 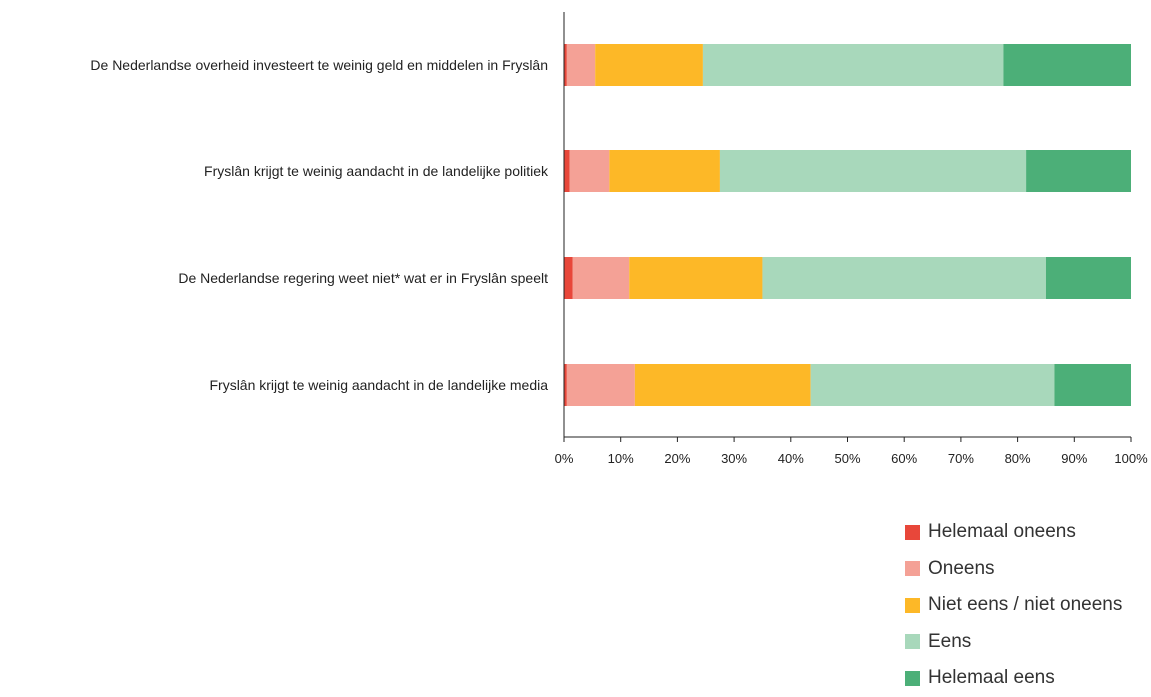 I want to click on x-tick-label: 70%, so click(x=961, y=458).